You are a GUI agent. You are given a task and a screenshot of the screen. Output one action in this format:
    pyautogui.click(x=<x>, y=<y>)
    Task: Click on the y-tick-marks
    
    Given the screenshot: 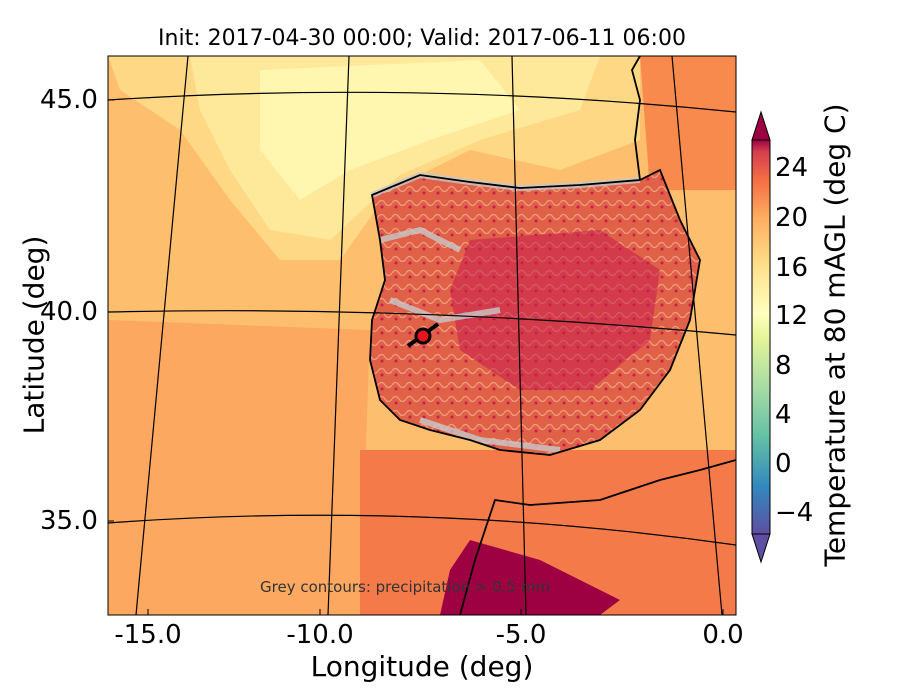 What is the action you would take?
    pyautogui.click(x=111, y=310)
    